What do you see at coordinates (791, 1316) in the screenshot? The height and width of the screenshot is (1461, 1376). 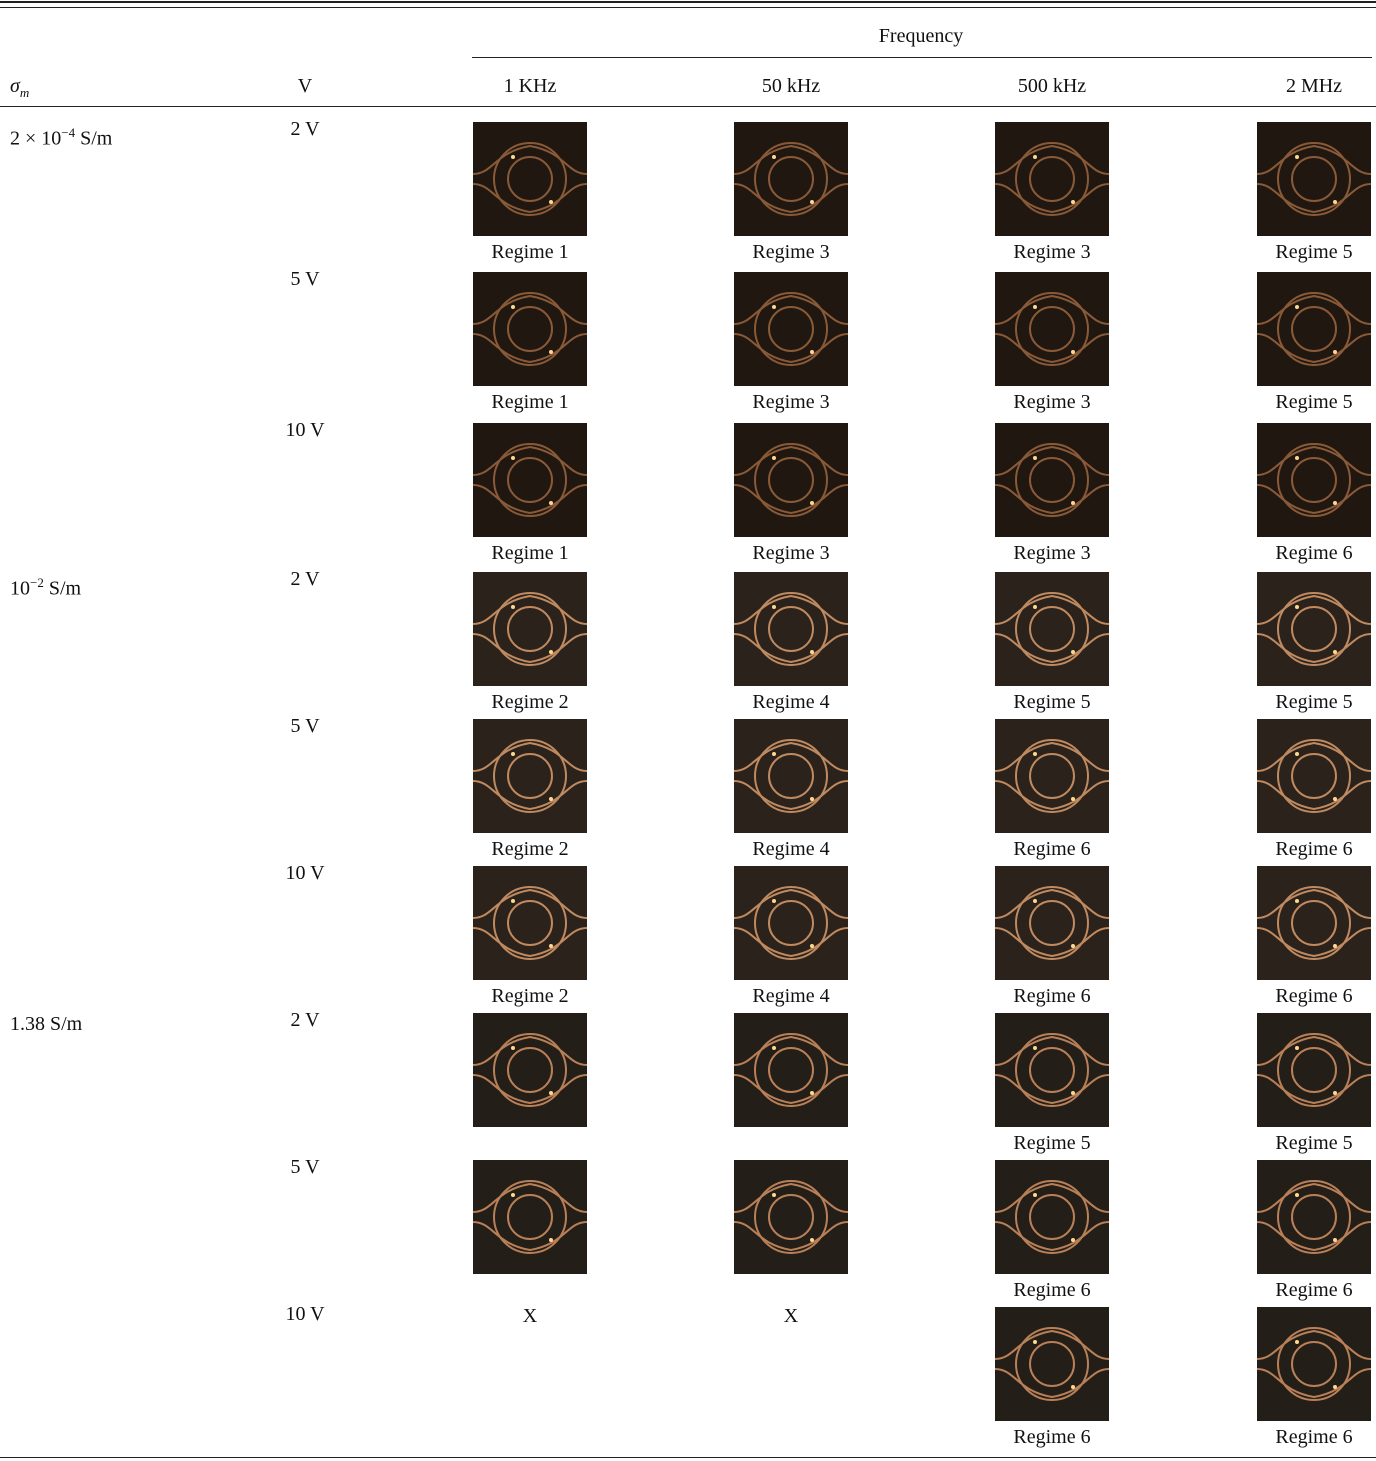 I see `no-result: X` at bounding box center [791, 1316].